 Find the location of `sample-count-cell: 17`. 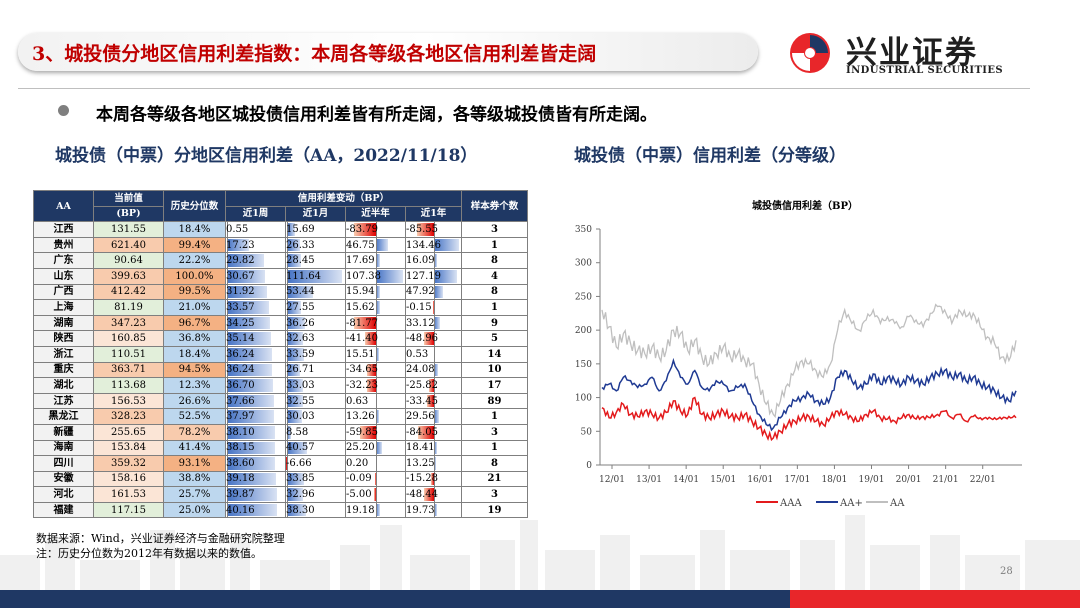

sample-count-cell: 17 is located at coordinates (494, 385).